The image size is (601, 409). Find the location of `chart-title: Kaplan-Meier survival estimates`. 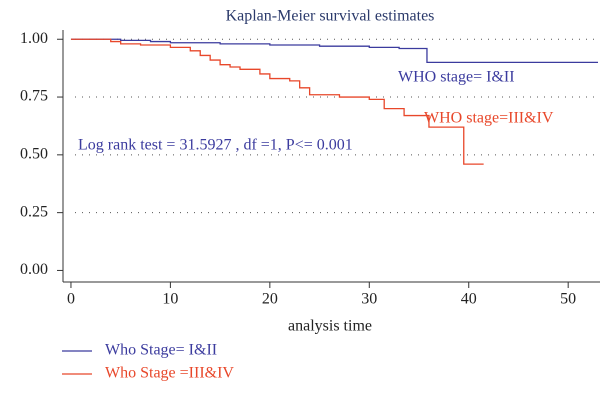

chart-title: Kaplan-Meier survival estimates is located at coordinates (330, 16).